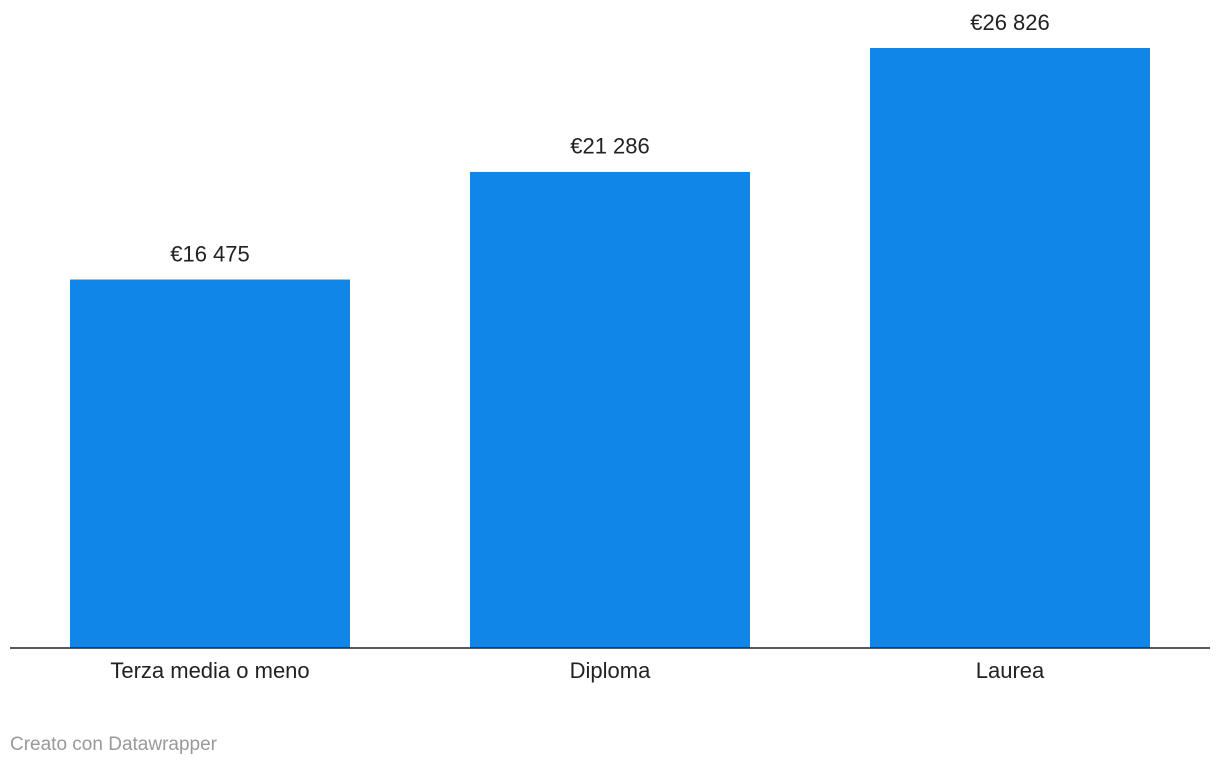  Describe the element at coordinates (210, 253) in the screenshot. I see `value-label: €16 475` at that location.